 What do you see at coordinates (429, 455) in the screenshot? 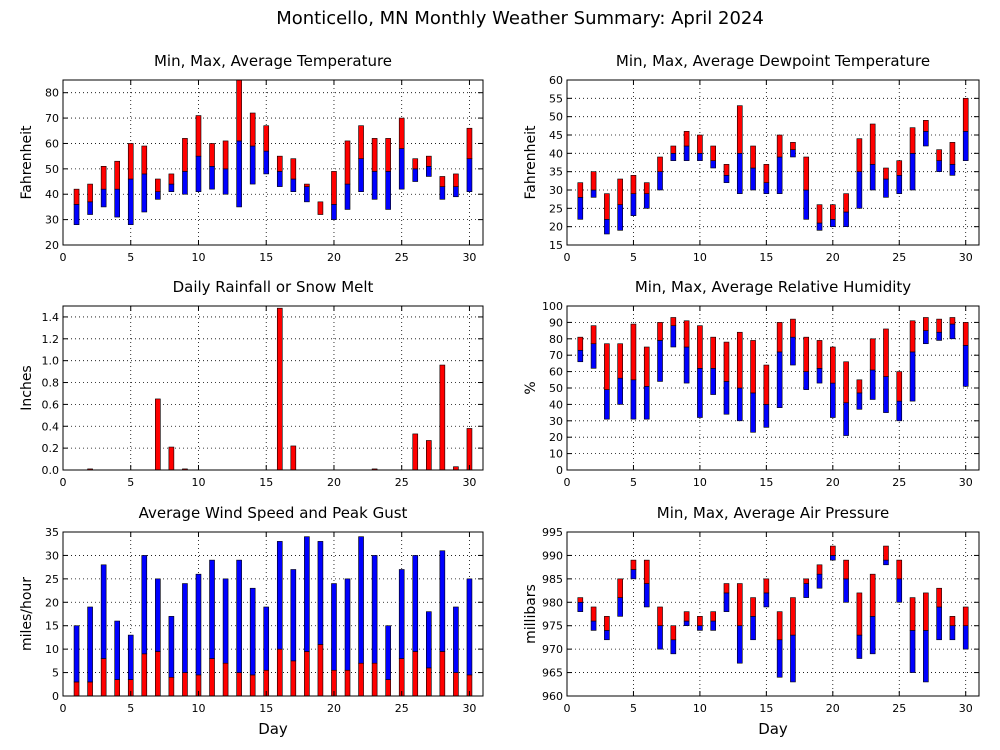
I see `bar-rainfall` at bounding box center [429, 455].